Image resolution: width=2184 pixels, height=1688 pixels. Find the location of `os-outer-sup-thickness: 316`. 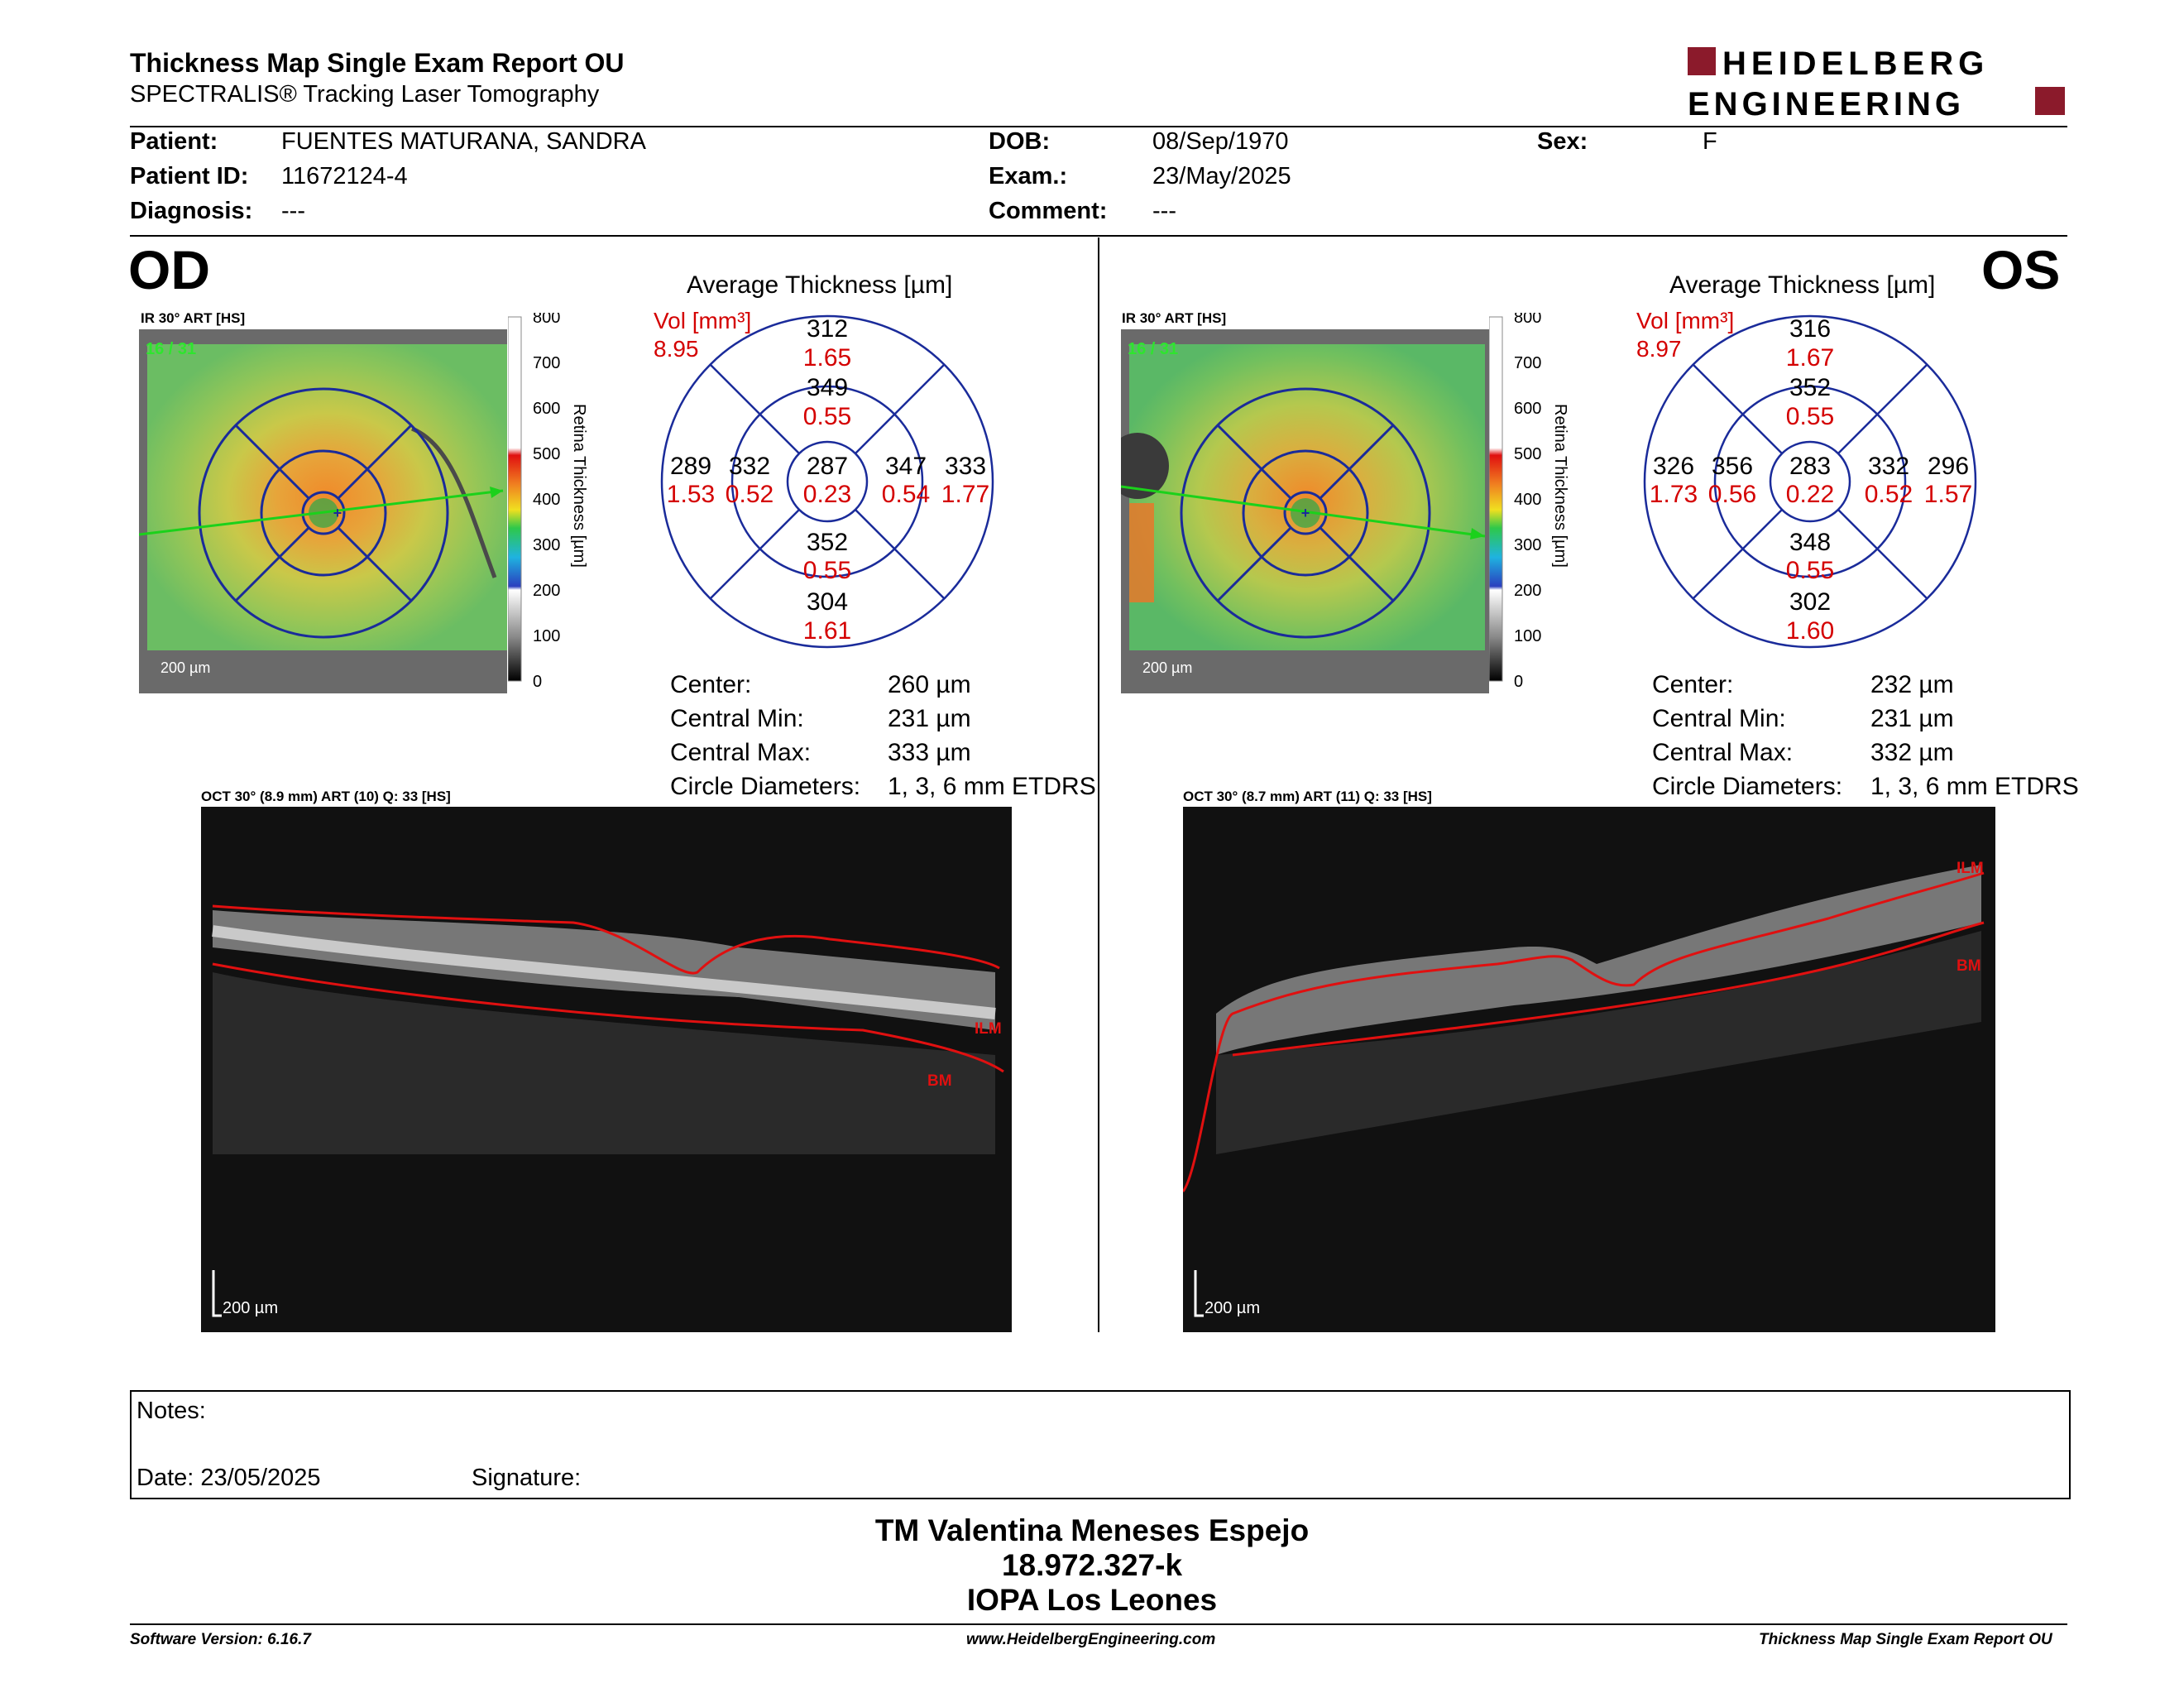

os-outer-sup-thickness: 316 is located at coordinates (1810, 329).